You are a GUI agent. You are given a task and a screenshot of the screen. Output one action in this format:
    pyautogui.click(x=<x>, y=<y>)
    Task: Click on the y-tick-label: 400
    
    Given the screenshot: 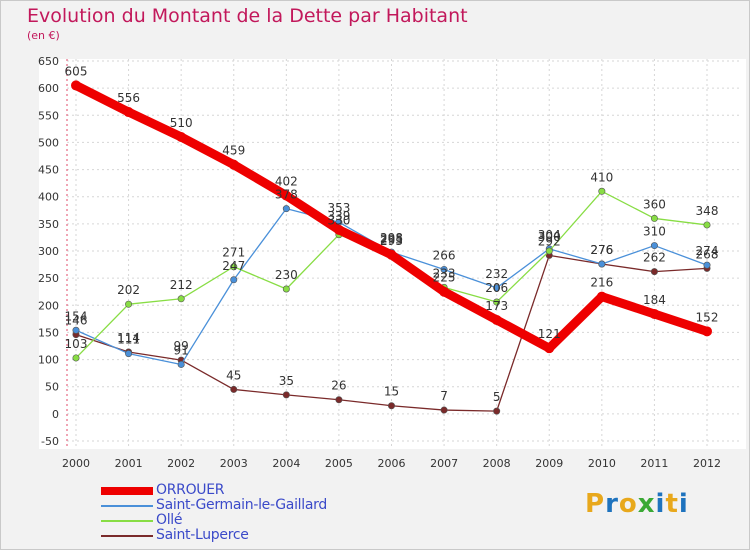 What is the action you would take?
    pyautogui.click(x=48, y=197)
    